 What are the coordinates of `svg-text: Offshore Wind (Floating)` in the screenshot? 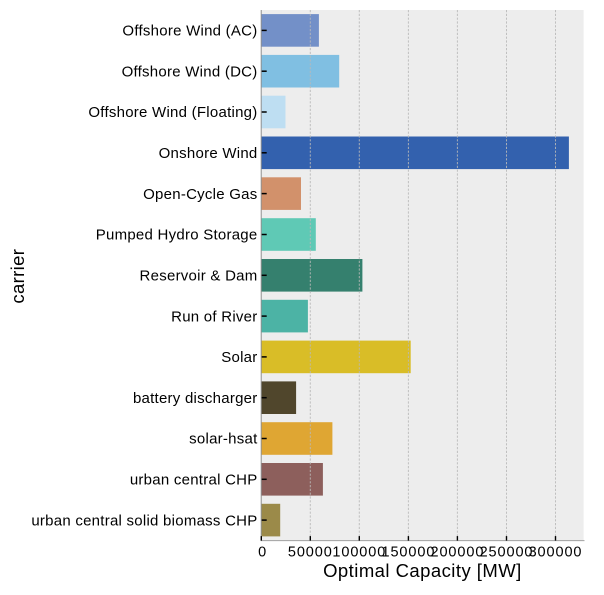 It's located at (172, 112).